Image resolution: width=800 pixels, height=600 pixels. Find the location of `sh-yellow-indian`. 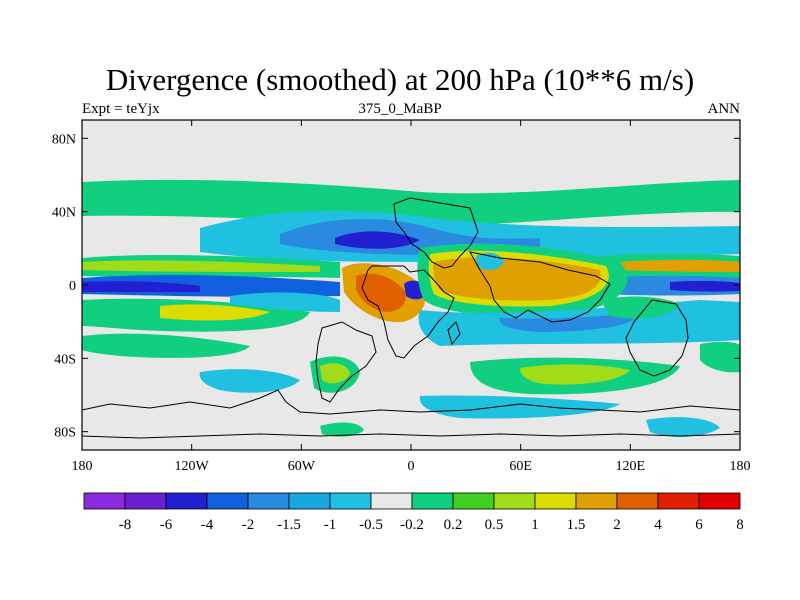

sh-yellow-indian is located at coordinates (575, 374).